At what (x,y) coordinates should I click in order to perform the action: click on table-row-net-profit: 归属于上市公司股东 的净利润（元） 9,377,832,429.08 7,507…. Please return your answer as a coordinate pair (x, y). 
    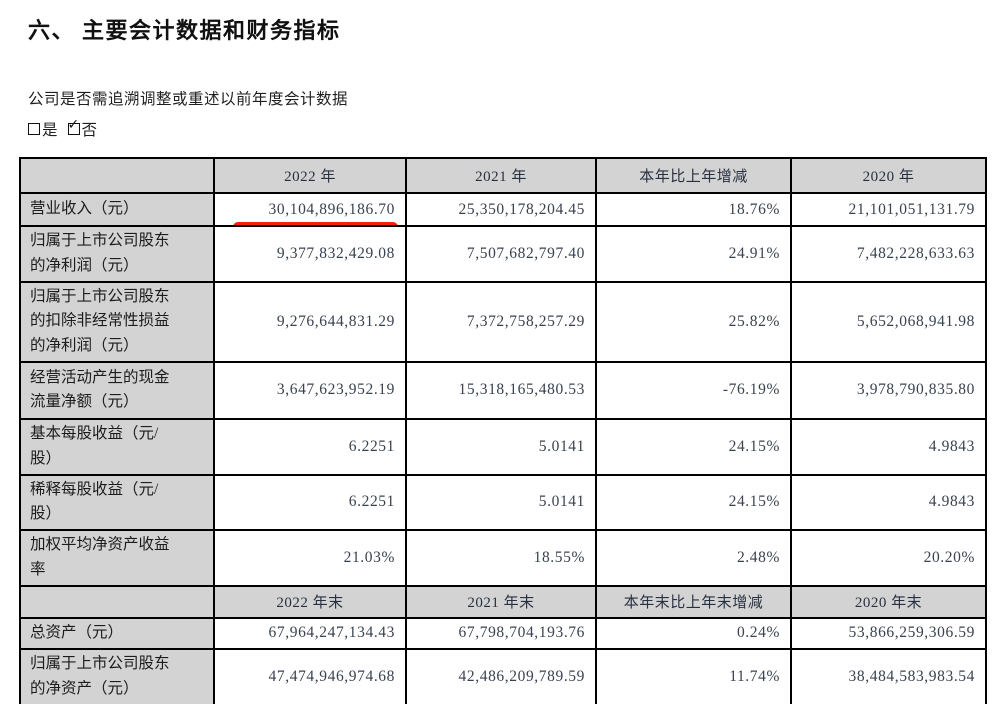
    Looking at the image, I should click on (503, 254).